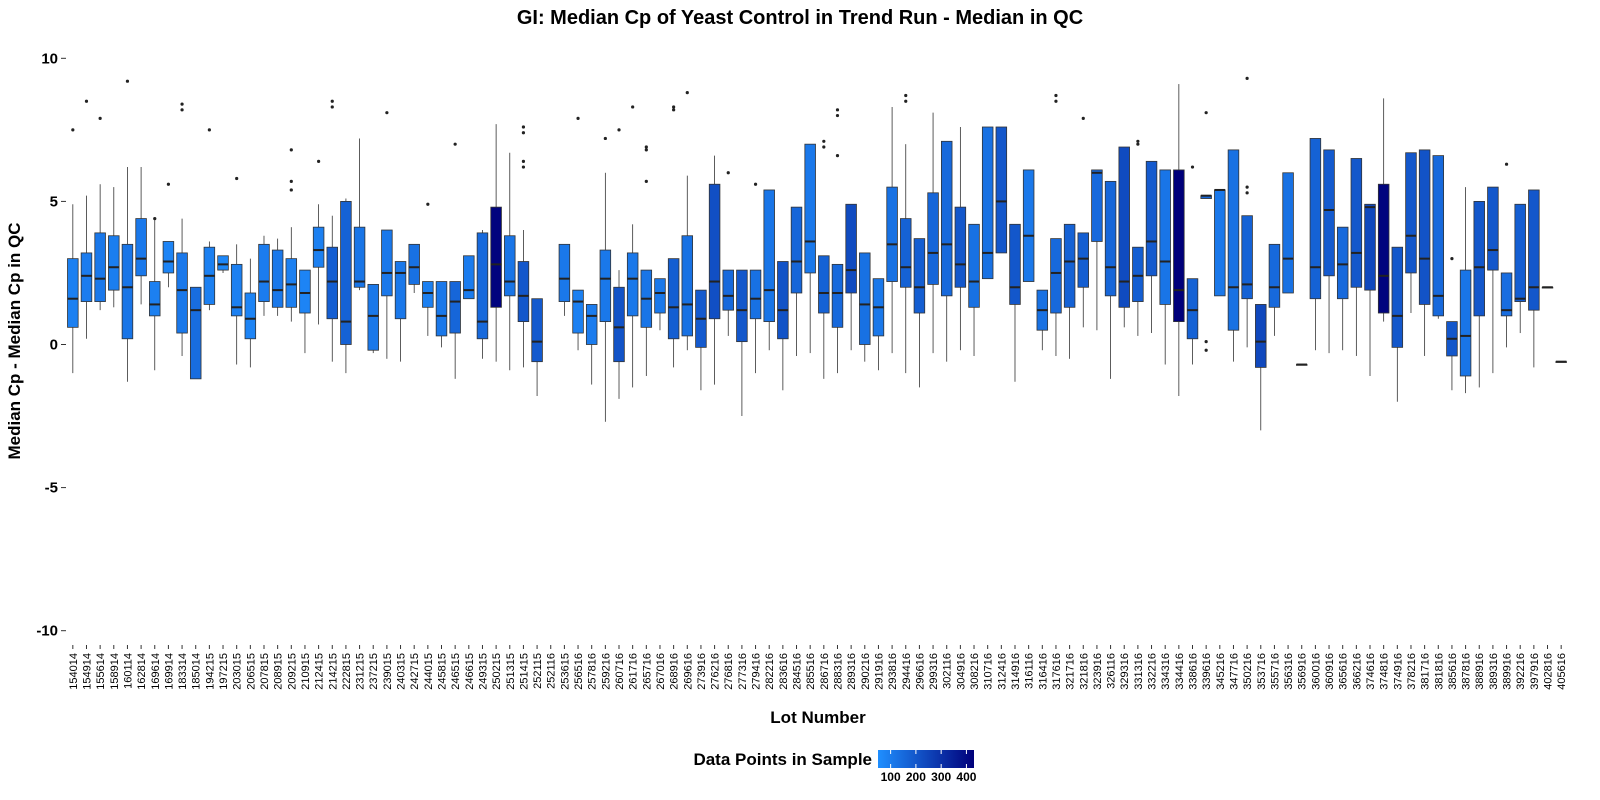  Describe the element at coordinates (306, 671) in the screenshot. I see `x-tick-label: 210915` at that location.